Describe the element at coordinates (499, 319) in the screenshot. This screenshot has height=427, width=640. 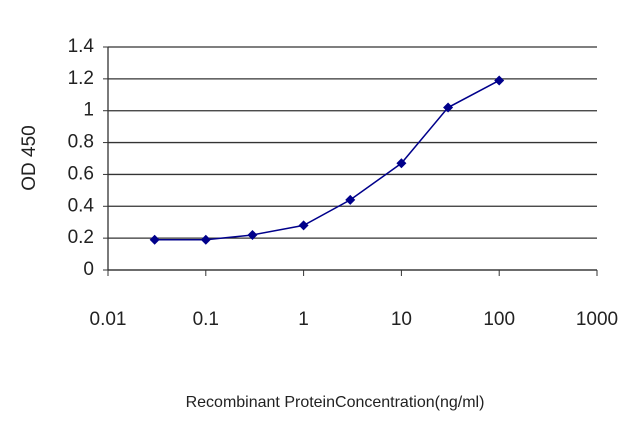
I see `x-tick-label: 100` at that location.